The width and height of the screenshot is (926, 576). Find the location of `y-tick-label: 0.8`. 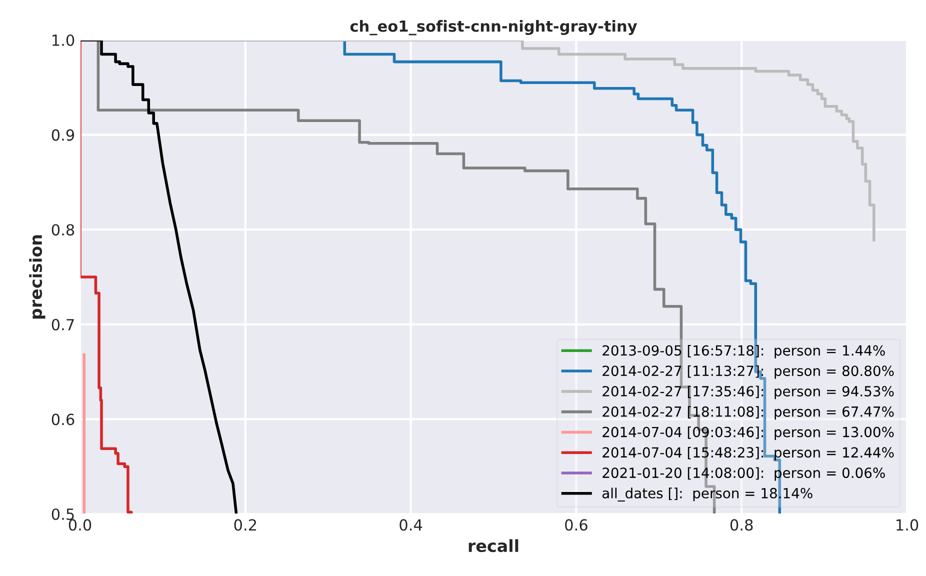

y-tick-label: 0.8 is located at coordinates (63, 230).